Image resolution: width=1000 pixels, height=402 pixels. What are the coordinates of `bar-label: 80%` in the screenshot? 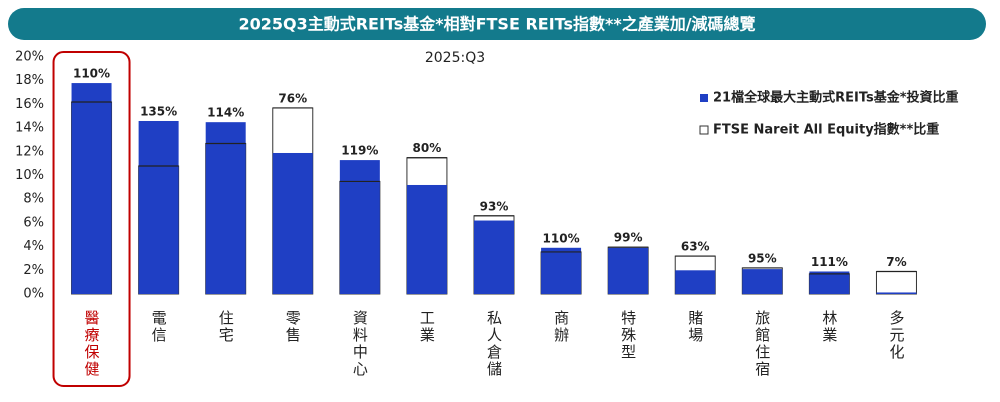 It's located at (427, 148).